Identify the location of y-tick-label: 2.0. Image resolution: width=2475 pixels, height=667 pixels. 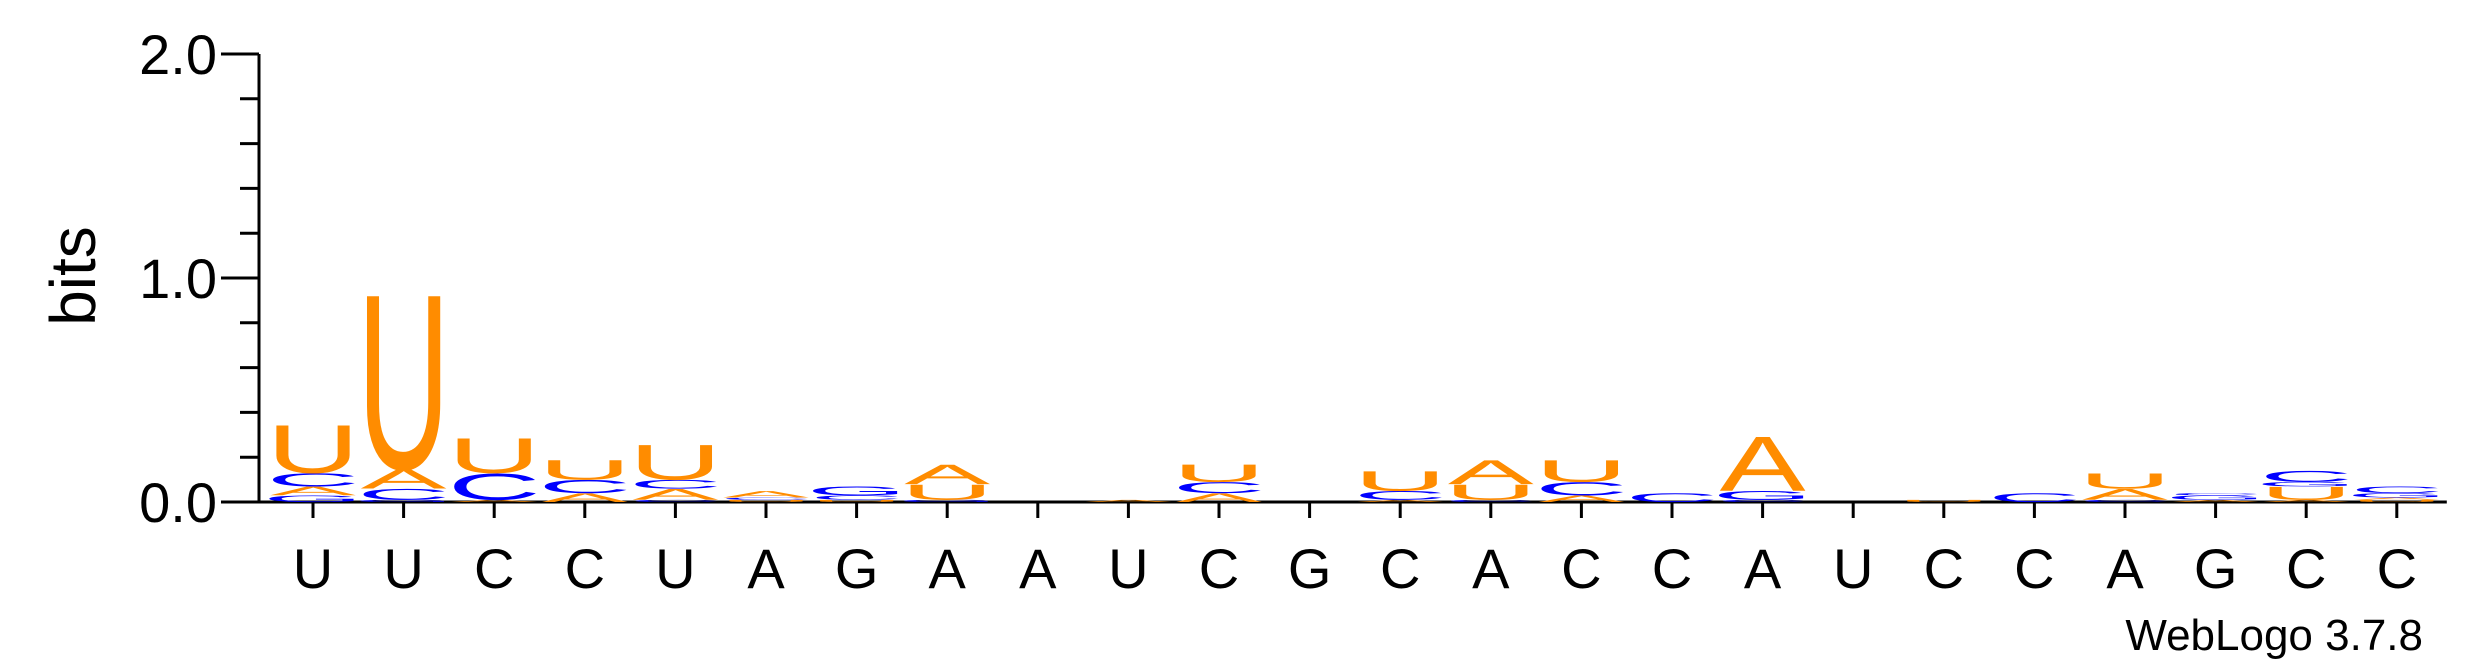
(178, 54).